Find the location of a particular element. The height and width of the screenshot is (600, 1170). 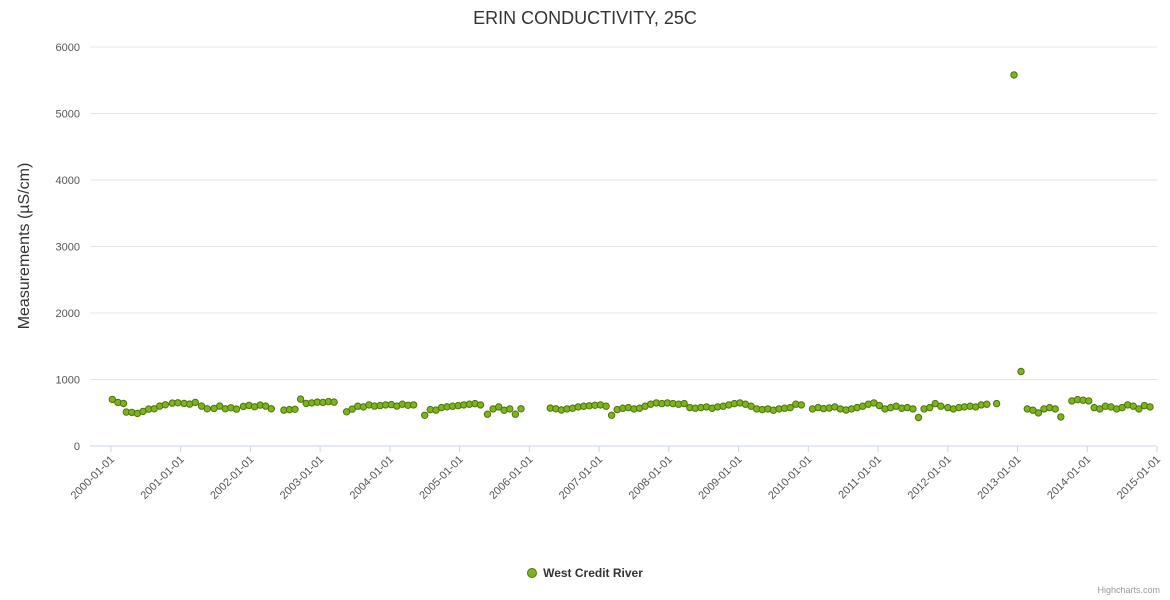

x-tick-label: 2009-01-01 is located at coordinates (720, 478).